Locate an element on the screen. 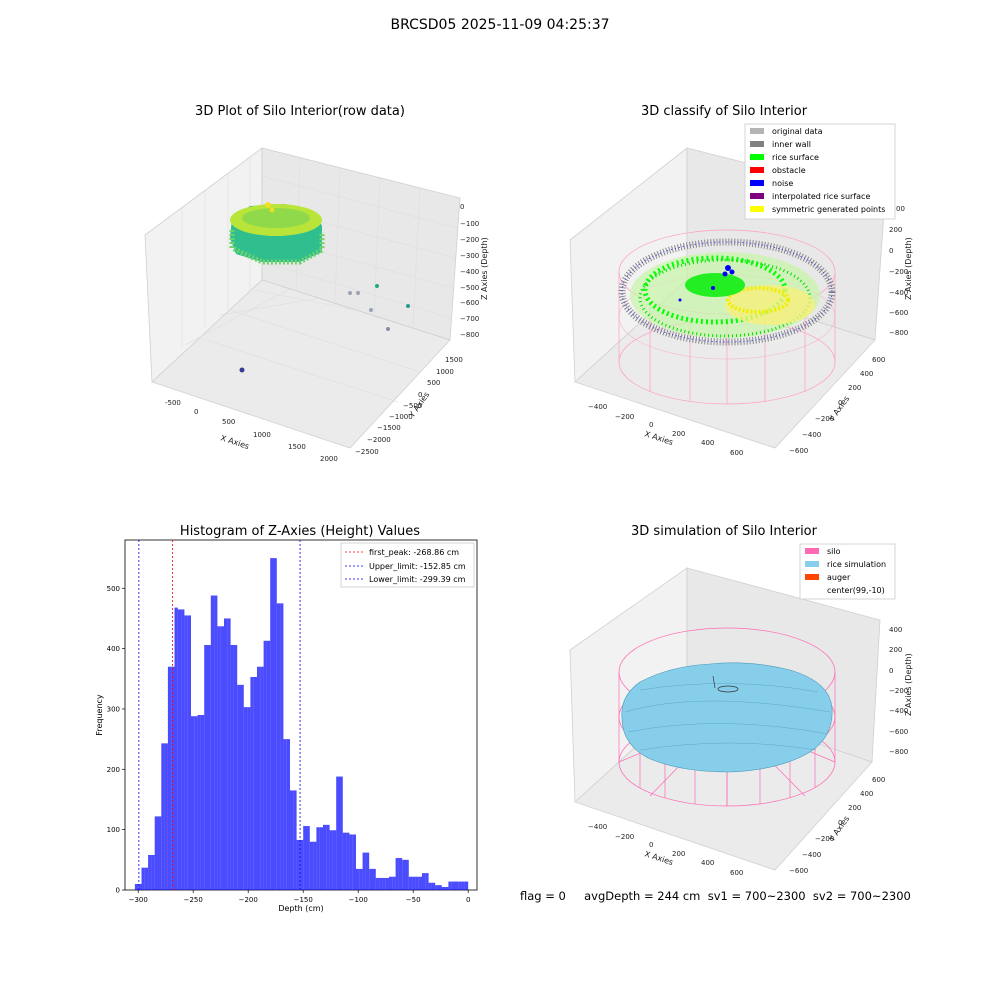 Image resolution: width=1000 pixels, height=1000 pixels. legend-rice-surface: rice surface is located at coordinates (795, 157).